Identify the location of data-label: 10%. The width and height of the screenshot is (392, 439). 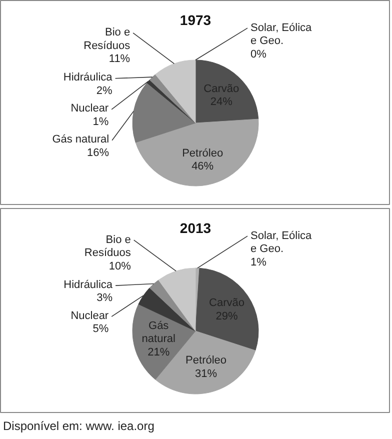
(120, 266).